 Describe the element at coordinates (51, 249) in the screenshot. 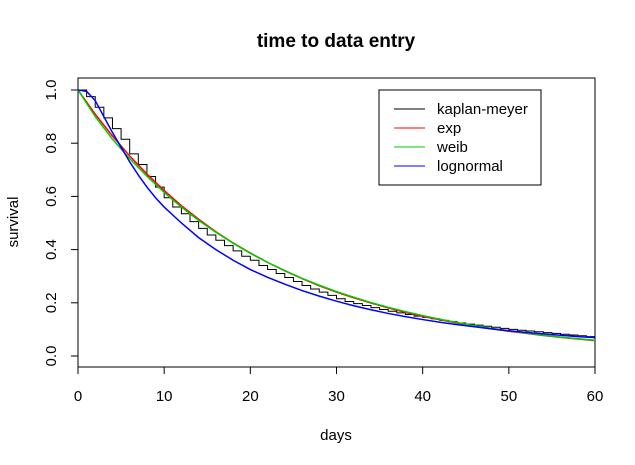

I see `y-tick-label: 0.4` at that location.